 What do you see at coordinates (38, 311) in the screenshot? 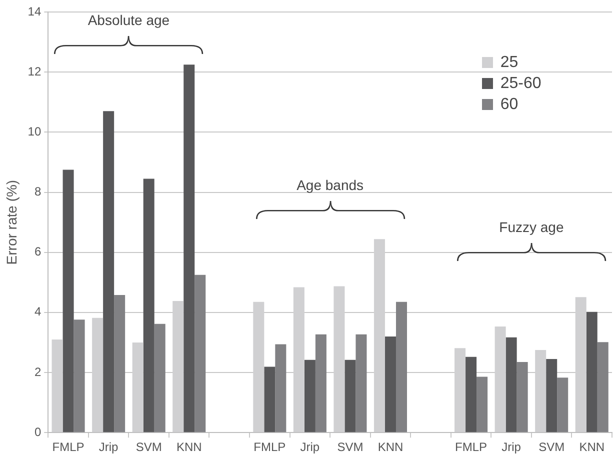
I see `y-tick-label: 4` at bounding box center [38, 311].